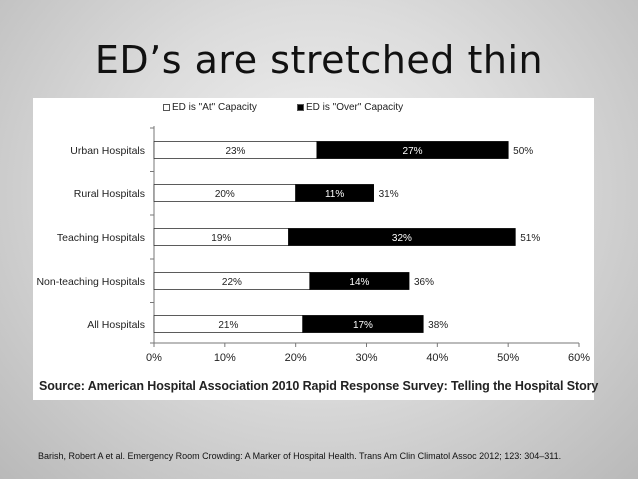 This screenshot has width=638, height=479. I want to click on data-label-over-capacity: 17%, so click(363, 325).